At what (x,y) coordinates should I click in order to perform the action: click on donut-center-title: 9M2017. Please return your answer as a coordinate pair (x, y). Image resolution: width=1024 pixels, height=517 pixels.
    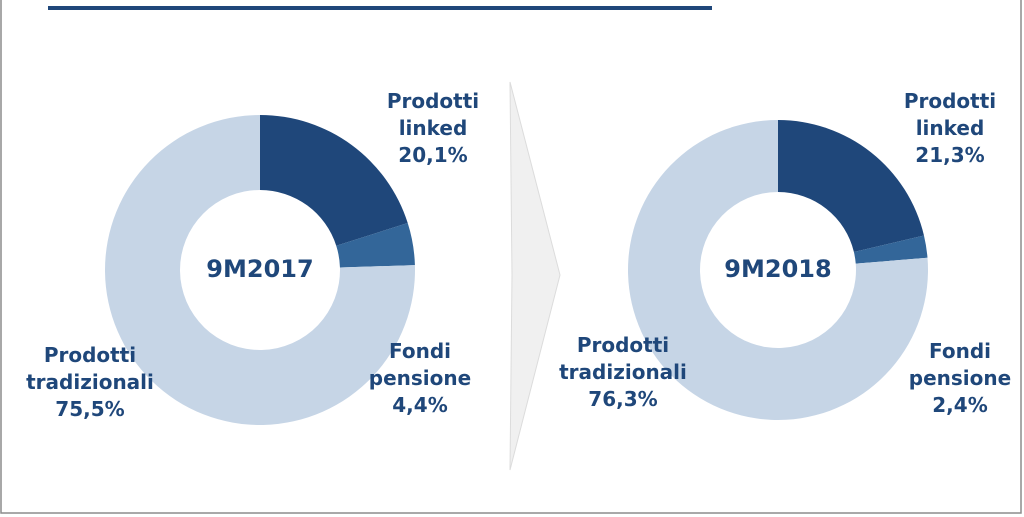
    Looking at the image, I should click on (259, 269).